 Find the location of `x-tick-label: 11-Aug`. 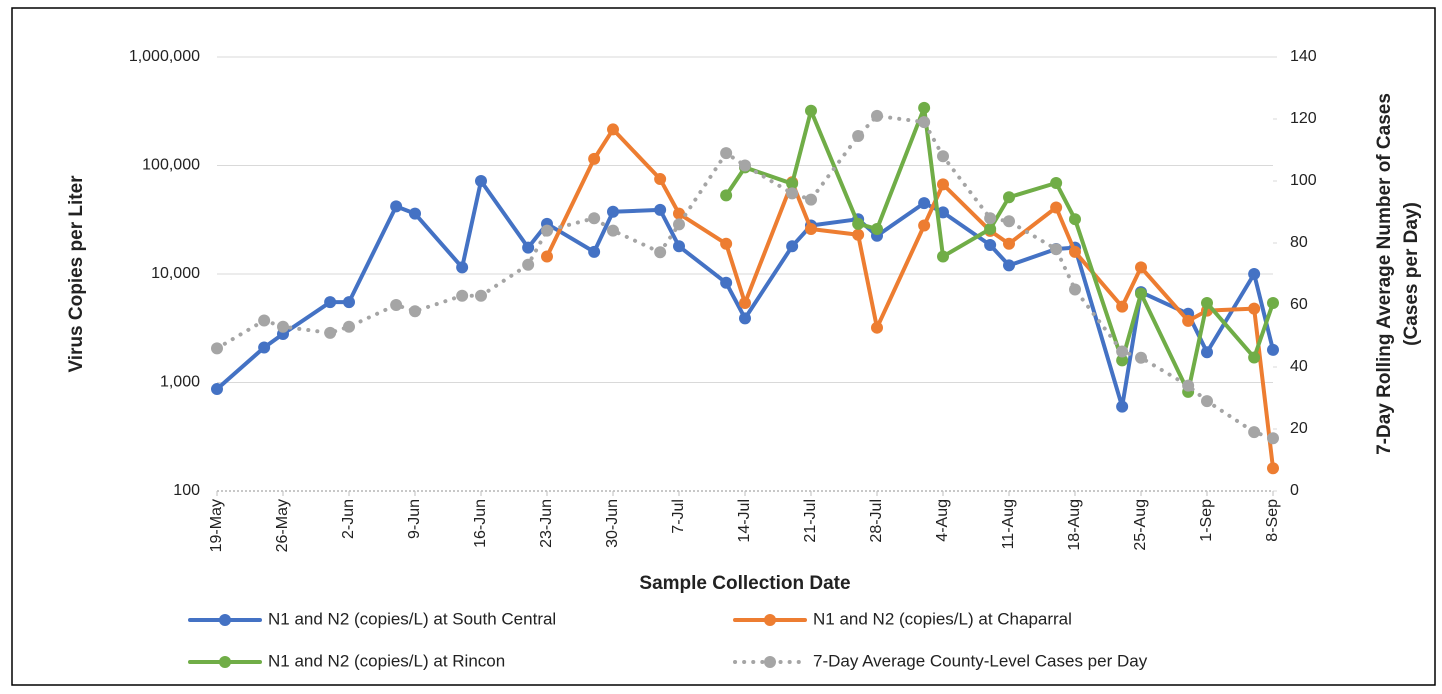

x-tick-label: 11-Aug is located at coordinates (1008, 524).